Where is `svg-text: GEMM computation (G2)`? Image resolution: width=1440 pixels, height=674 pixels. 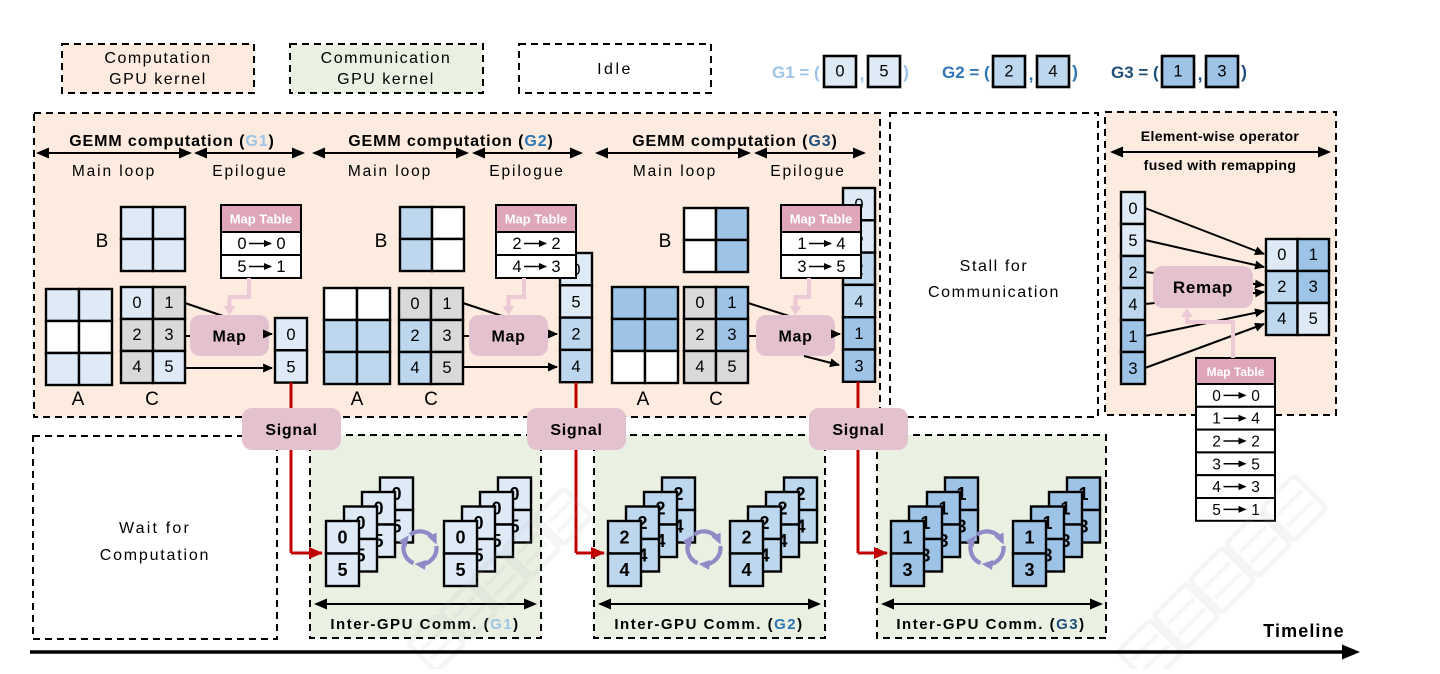
svg-text: GEMM computation (G2) is located at coordinates (451, 141).